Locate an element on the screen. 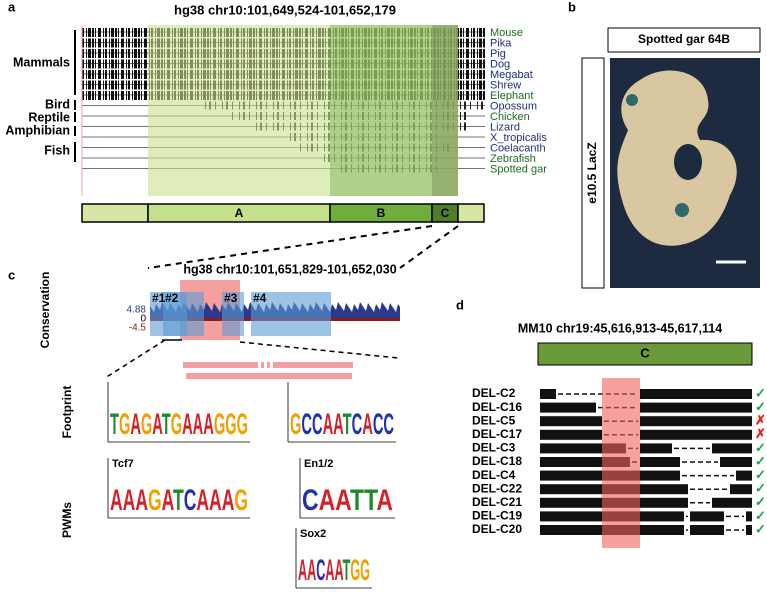 This screenshot has width=767, height=596. species-label: Elephant is located at coordinates (511, 96).